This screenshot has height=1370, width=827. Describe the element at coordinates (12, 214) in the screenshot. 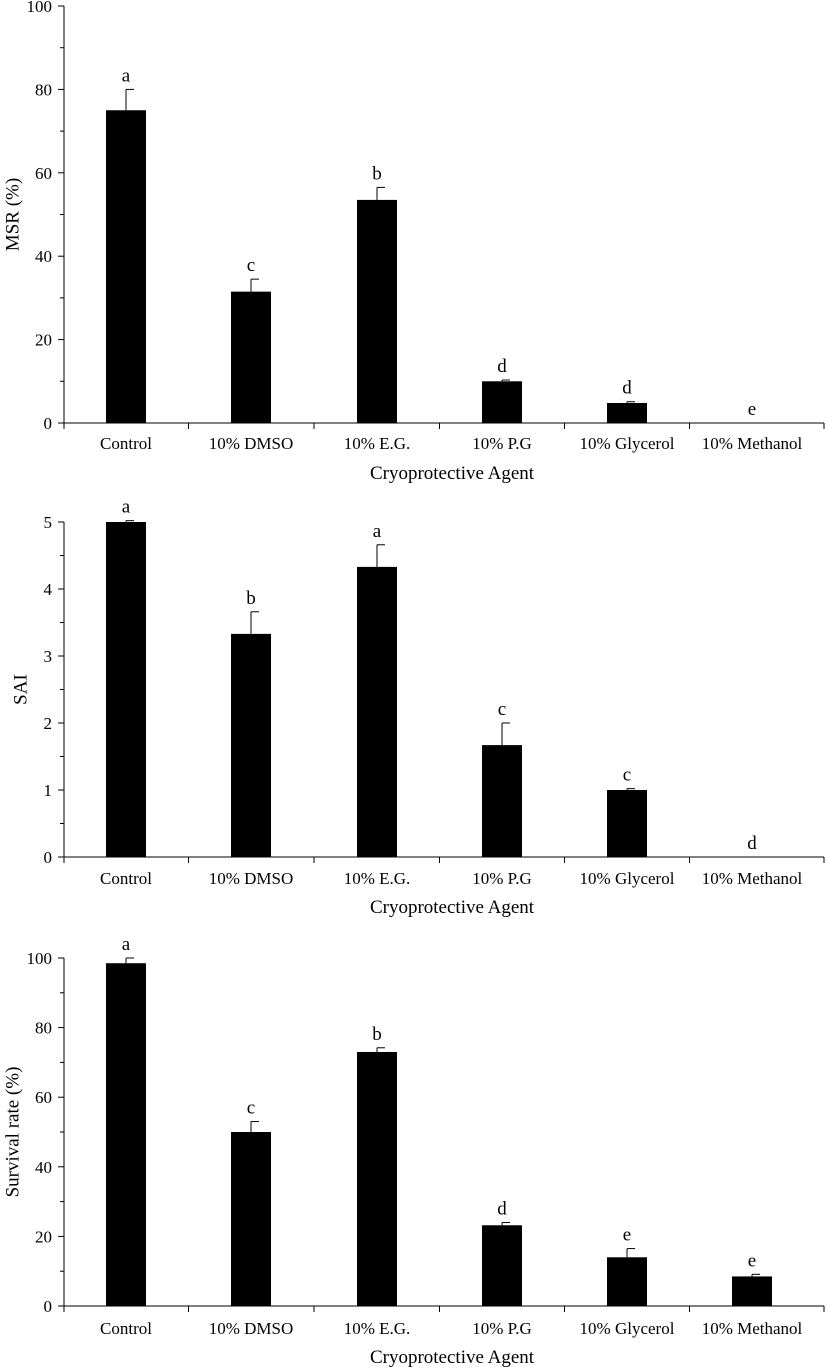

I see `y-axis-title: MSR (%)` at that location.